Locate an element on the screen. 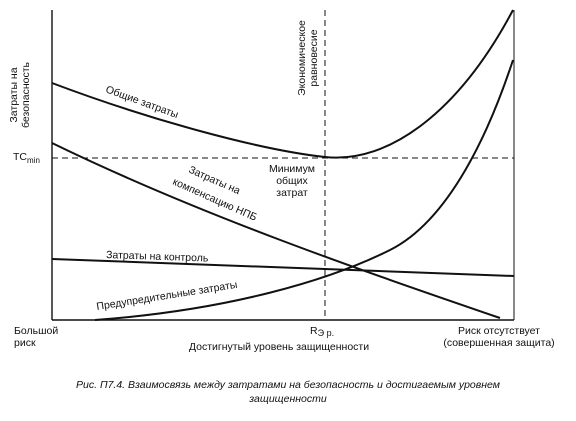 The image size is (576, 421). equilibrium-marker-sub: Э р. is located at coordinates (326, 333).